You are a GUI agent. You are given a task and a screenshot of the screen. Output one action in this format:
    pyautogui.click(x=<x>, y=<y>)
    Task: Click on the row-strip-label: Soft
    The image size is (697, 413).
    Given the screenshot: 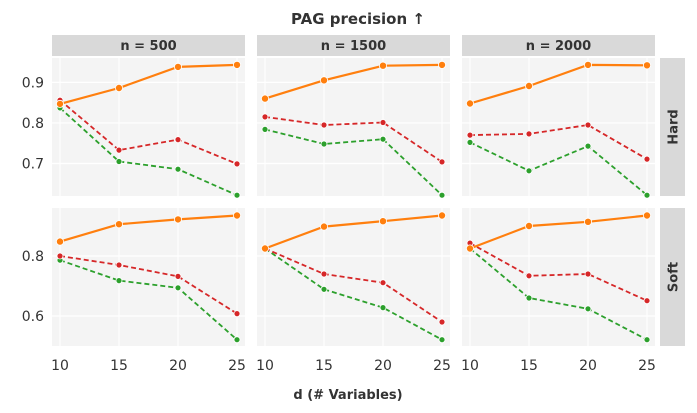 What is the action you would take?
    pyautogui.click(x=674, y=277)
    